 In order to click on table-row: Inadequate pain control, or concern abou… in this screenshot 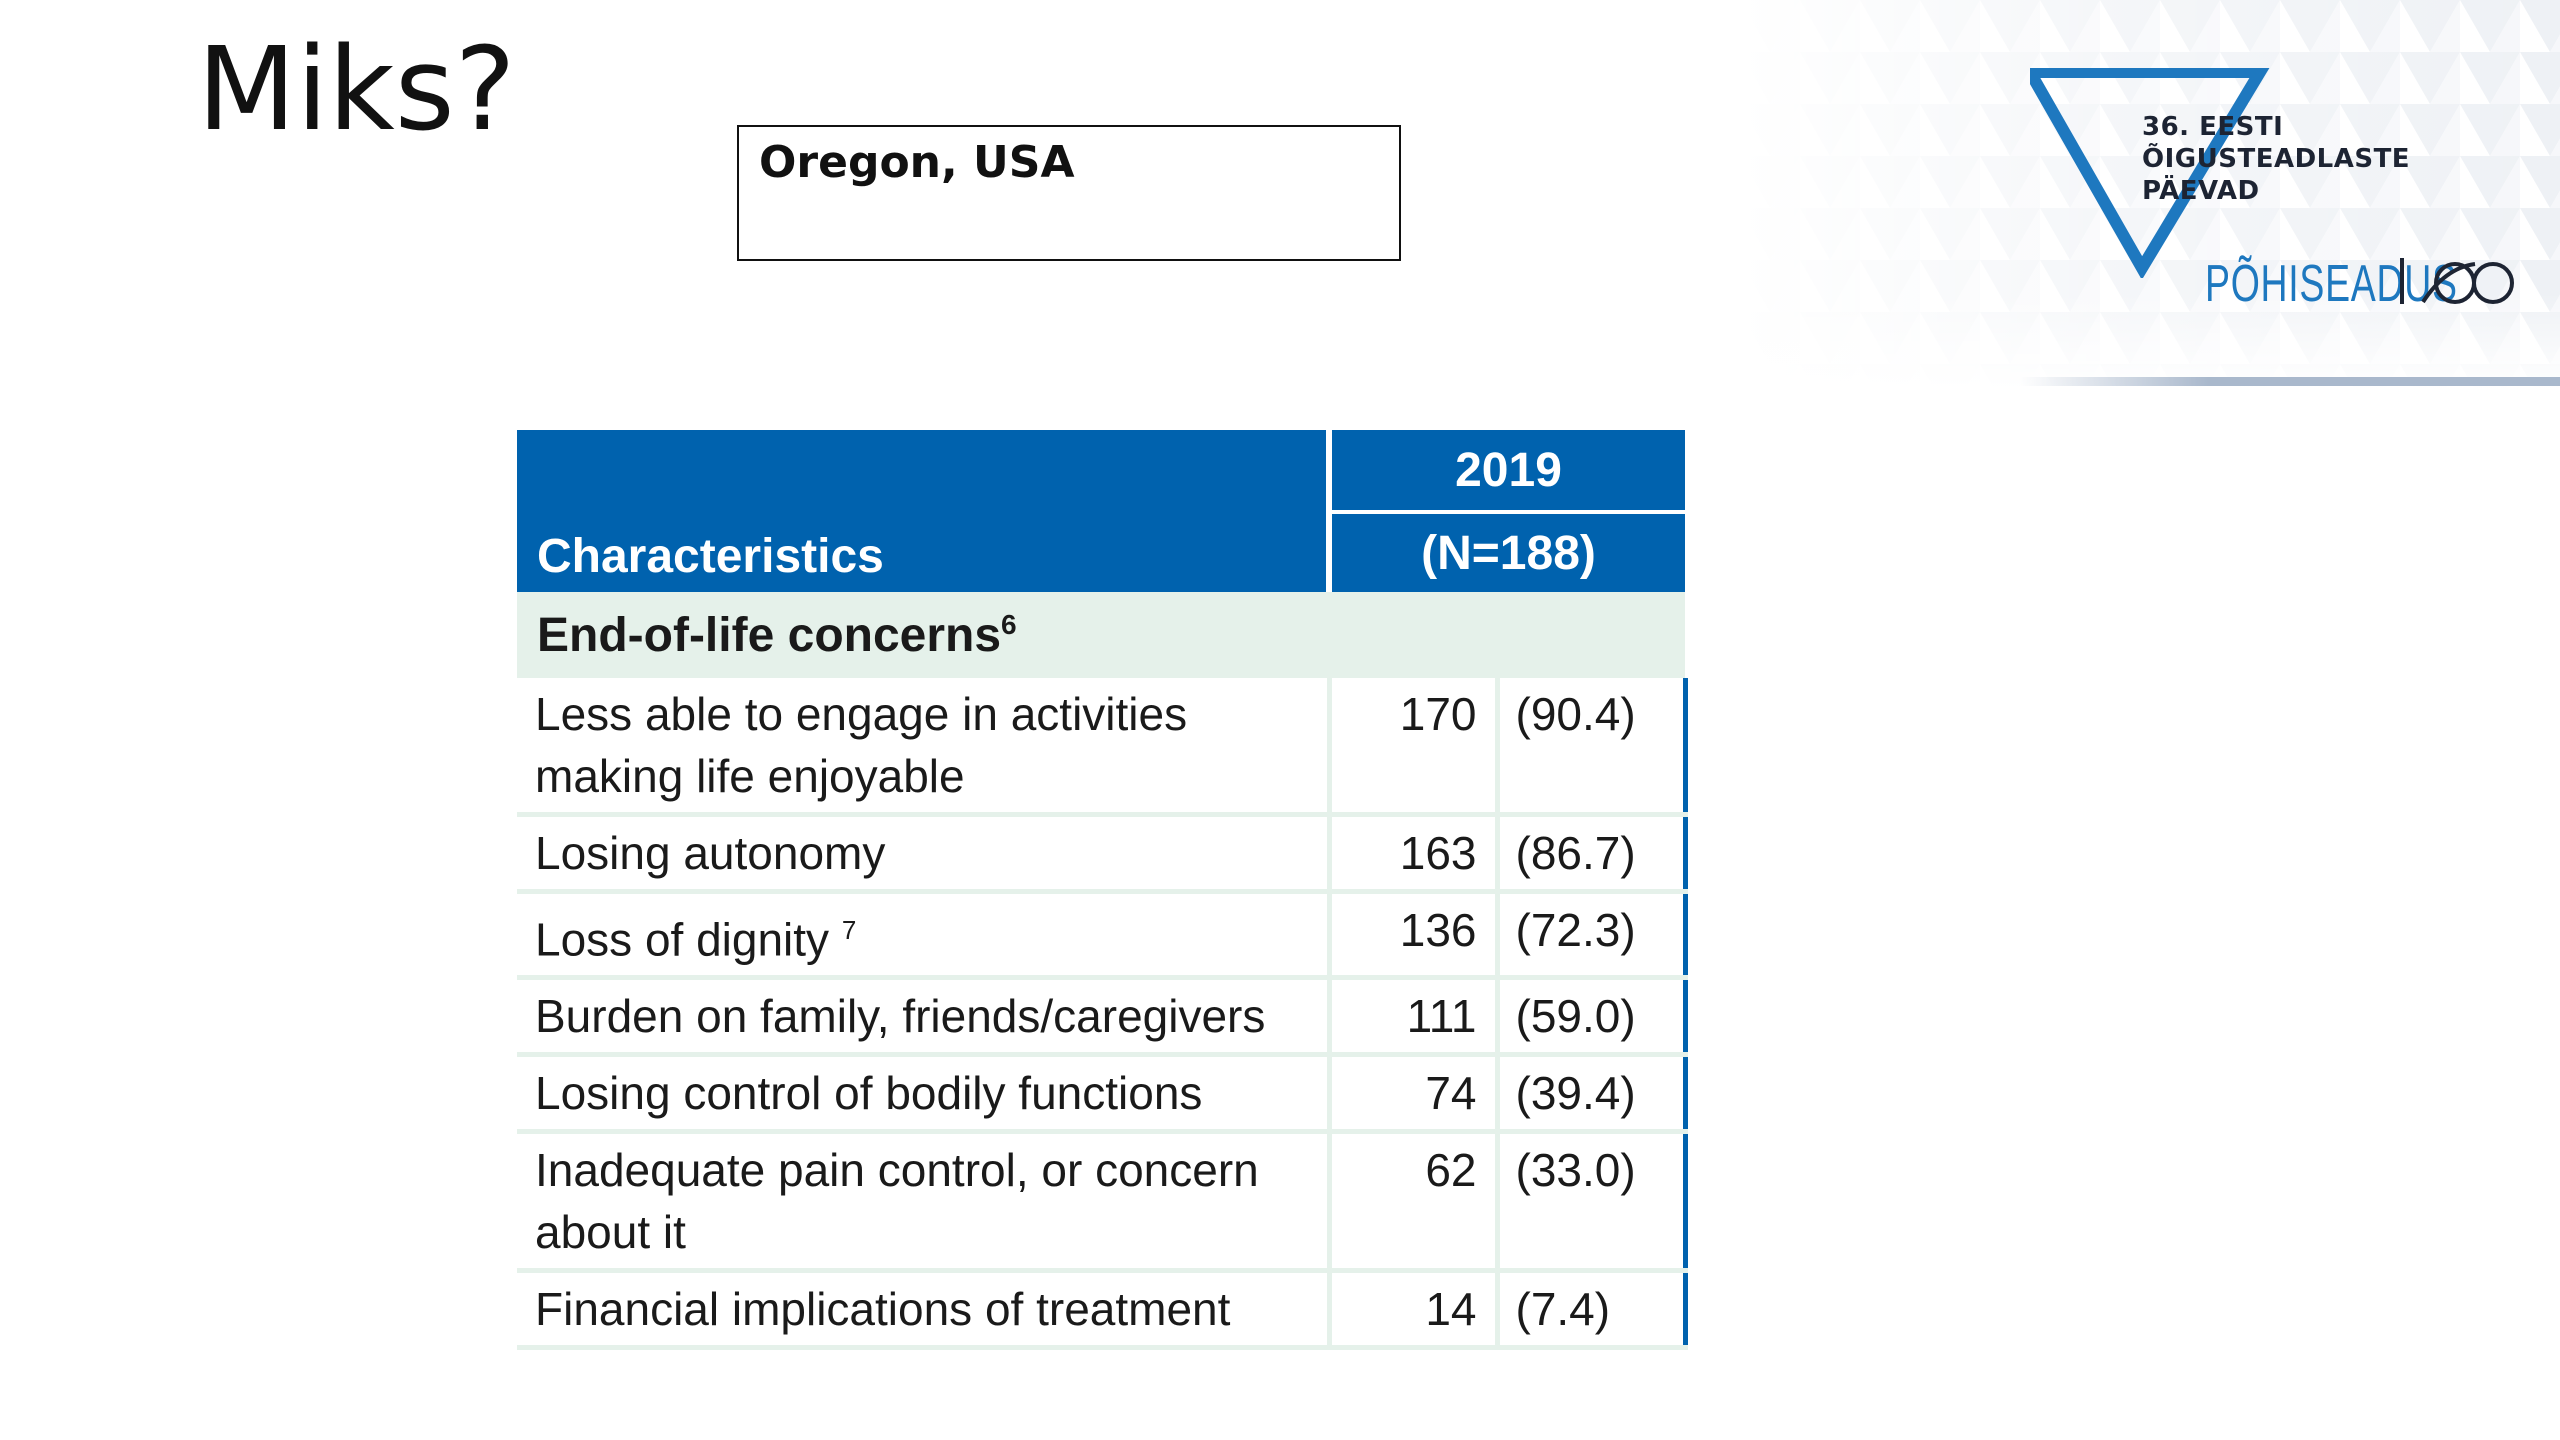, I will do `click(1102, 1202)`.